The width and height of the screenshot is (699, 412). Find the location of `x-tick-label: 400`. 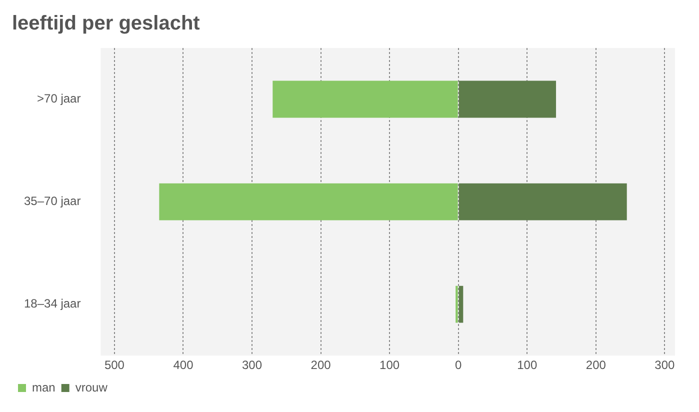

x-tick-label: 400 is located at coordinates (183, 365).